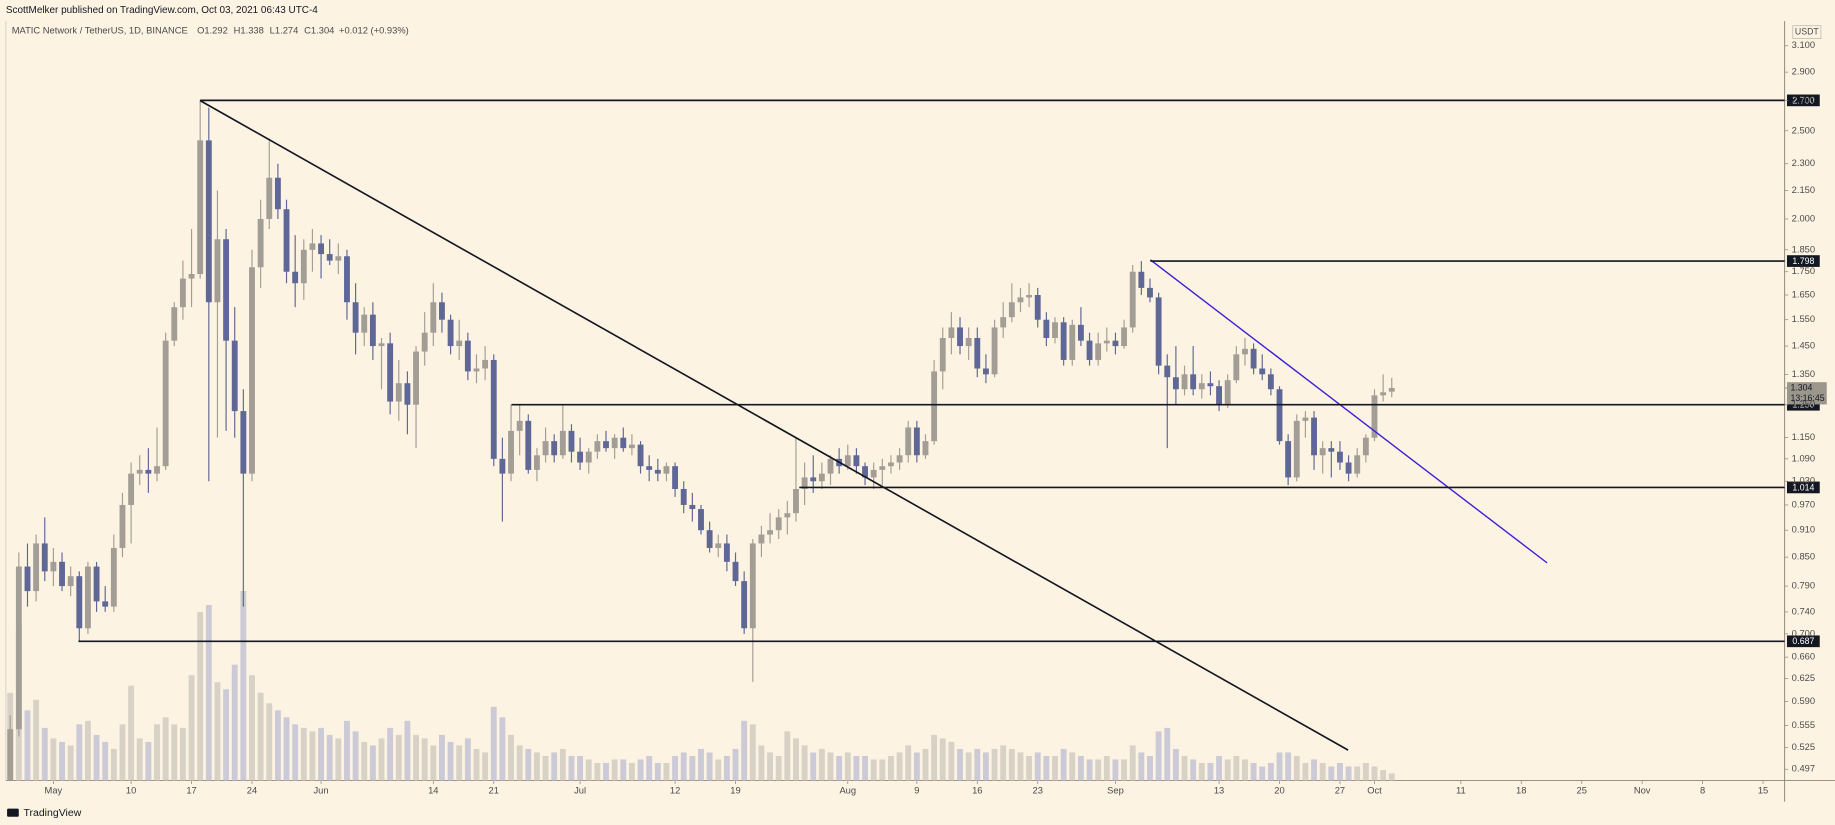  Describe the element at coordinates (1803, 72) in the screenshot. I see `y-tick-label: 2.900` at that location.